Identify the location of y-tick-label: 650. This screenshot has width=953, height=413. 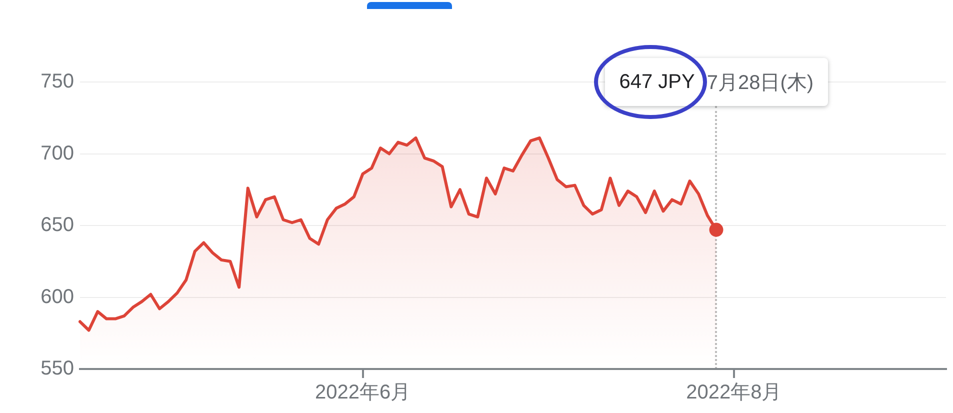
(57, 225).